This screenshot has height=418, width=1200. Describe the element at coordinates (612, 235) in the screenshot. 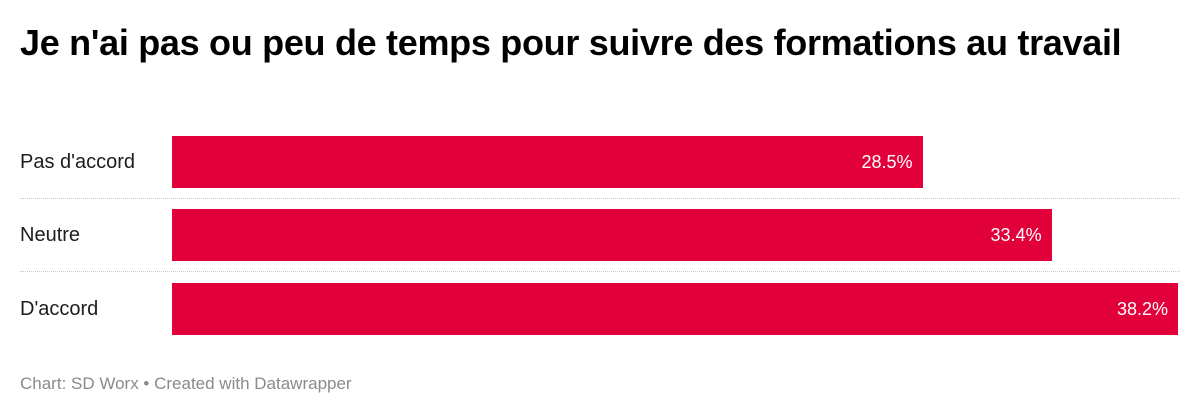

I see `bar: 33.4%` at that location.